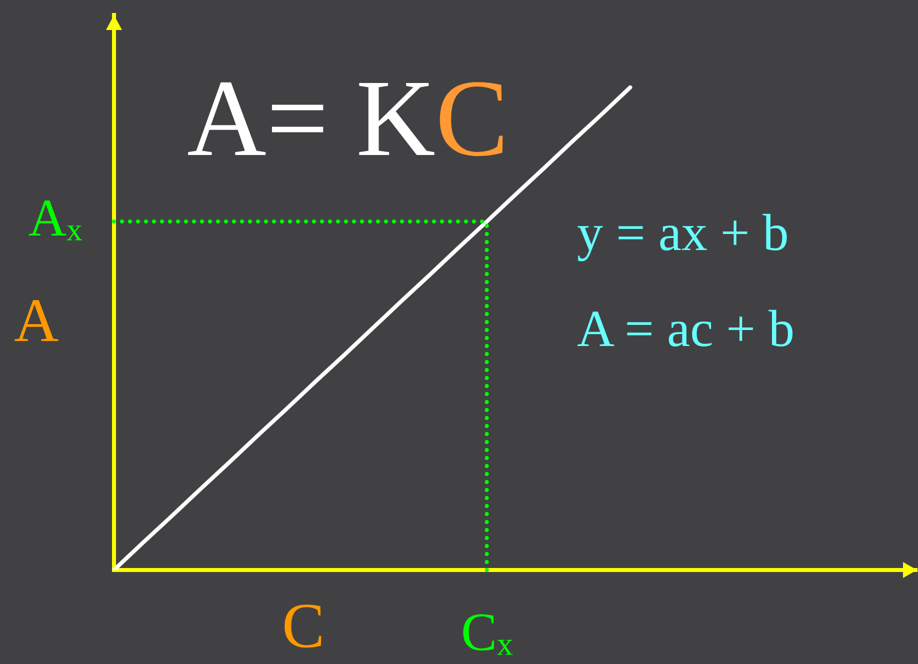  Describe the element at coordinates (348, 118) in the screenshot. I see `chart-title: A= KC` at that location.